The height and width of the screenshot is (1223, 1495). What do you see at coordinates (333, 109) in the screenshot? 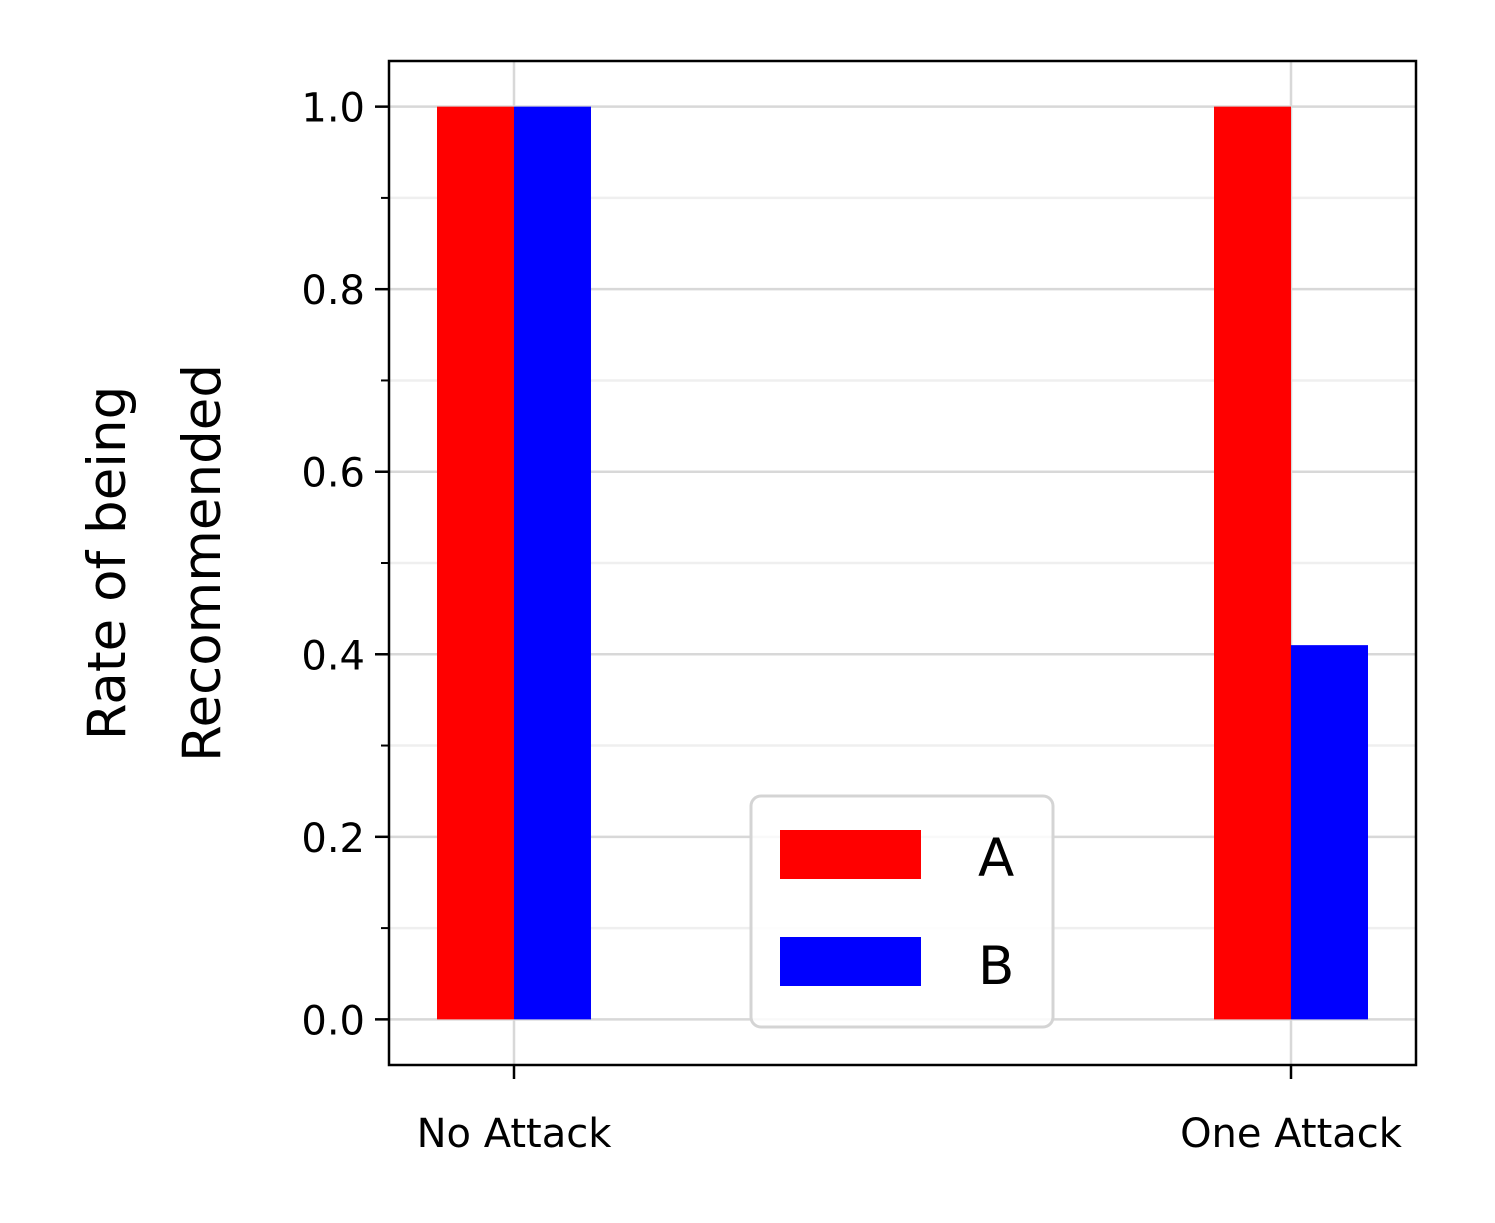
I see `y-tick-label-5: 1.0` at bounding box center [333, 109].